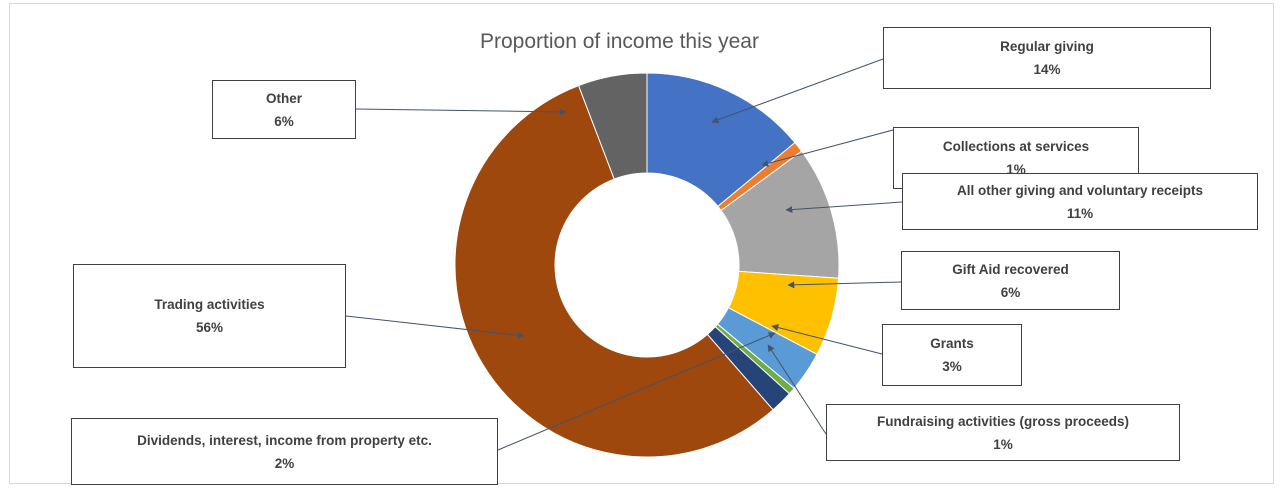  I want to click on callout-gift-aid-recovered: Gift Aid recovered 6%, so click(1010, 280).